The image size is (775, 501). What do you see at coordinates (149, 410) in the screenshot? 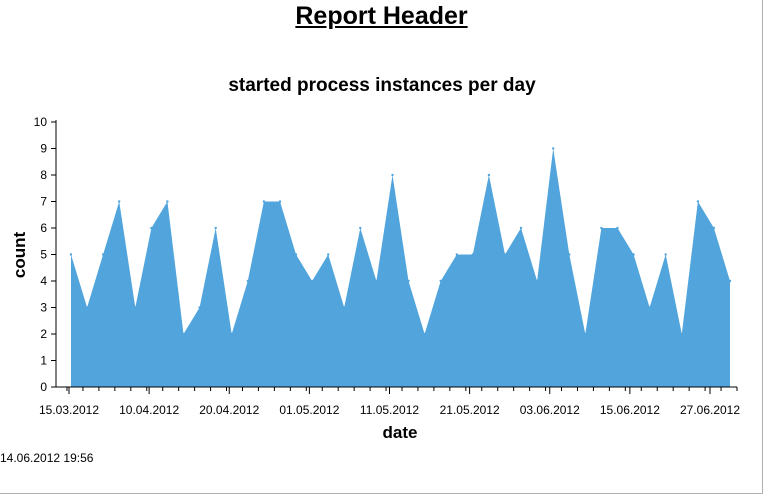
I see `x-tick-label: 10.04.2012` at bounding box center [149, 410].